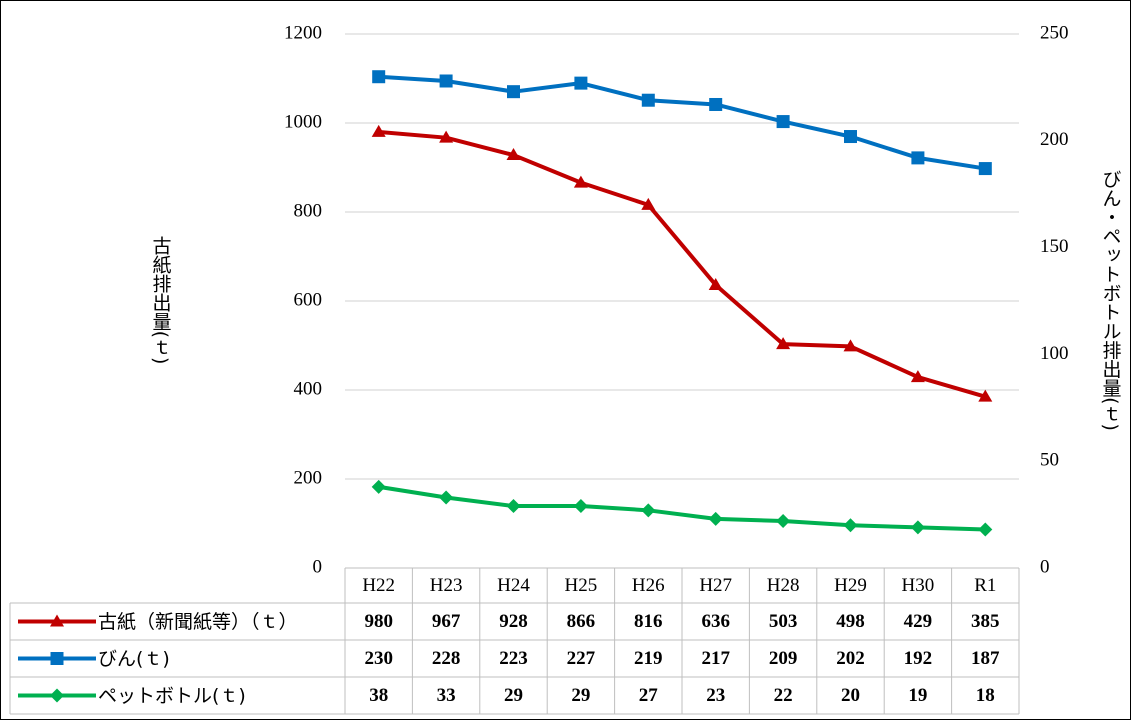 The image size is (1131, 720). Describe the element at coordinates (648, 585) in the screenshot. I see `x-tick-label: H26` at that location.